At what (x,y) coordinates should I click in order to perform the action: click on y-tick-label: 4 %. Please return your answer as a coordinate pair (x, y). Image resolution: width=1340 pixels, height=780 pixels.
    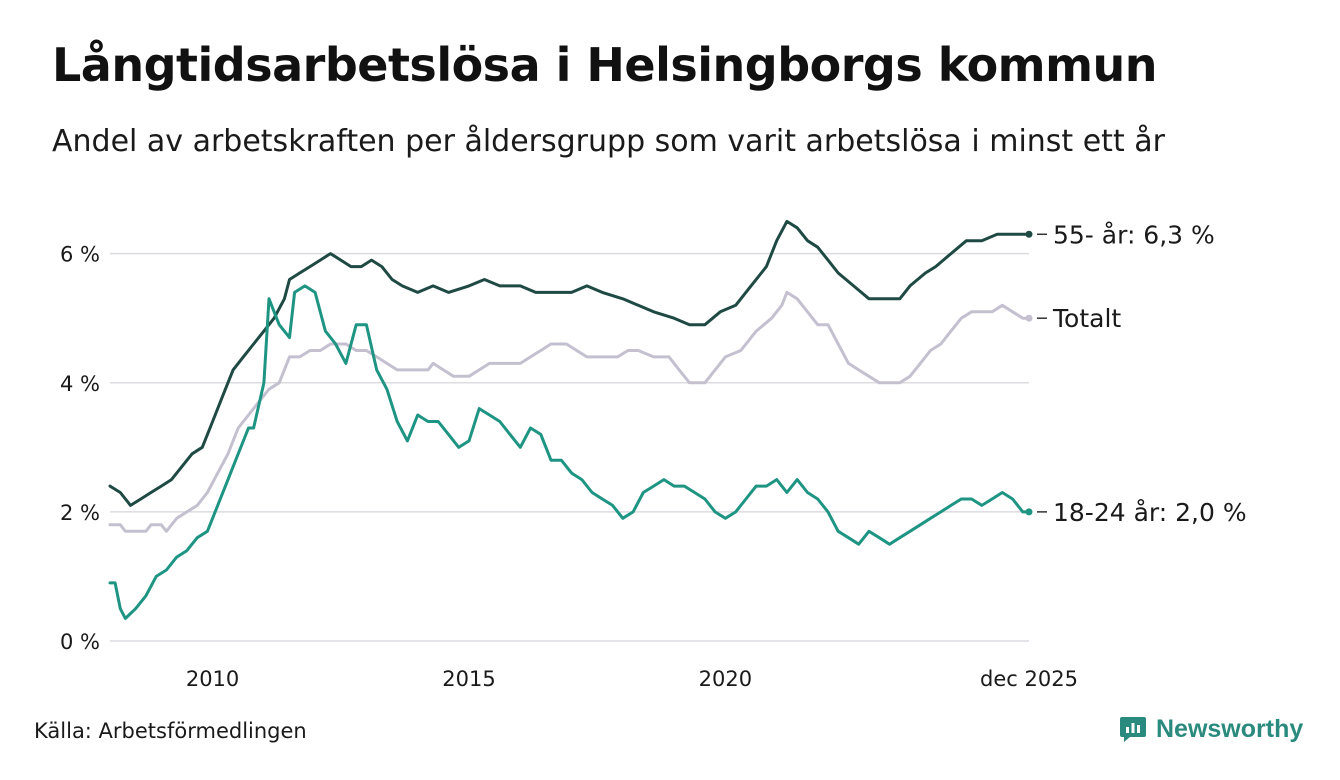
    Looking at the image, I should click on (80, 384).